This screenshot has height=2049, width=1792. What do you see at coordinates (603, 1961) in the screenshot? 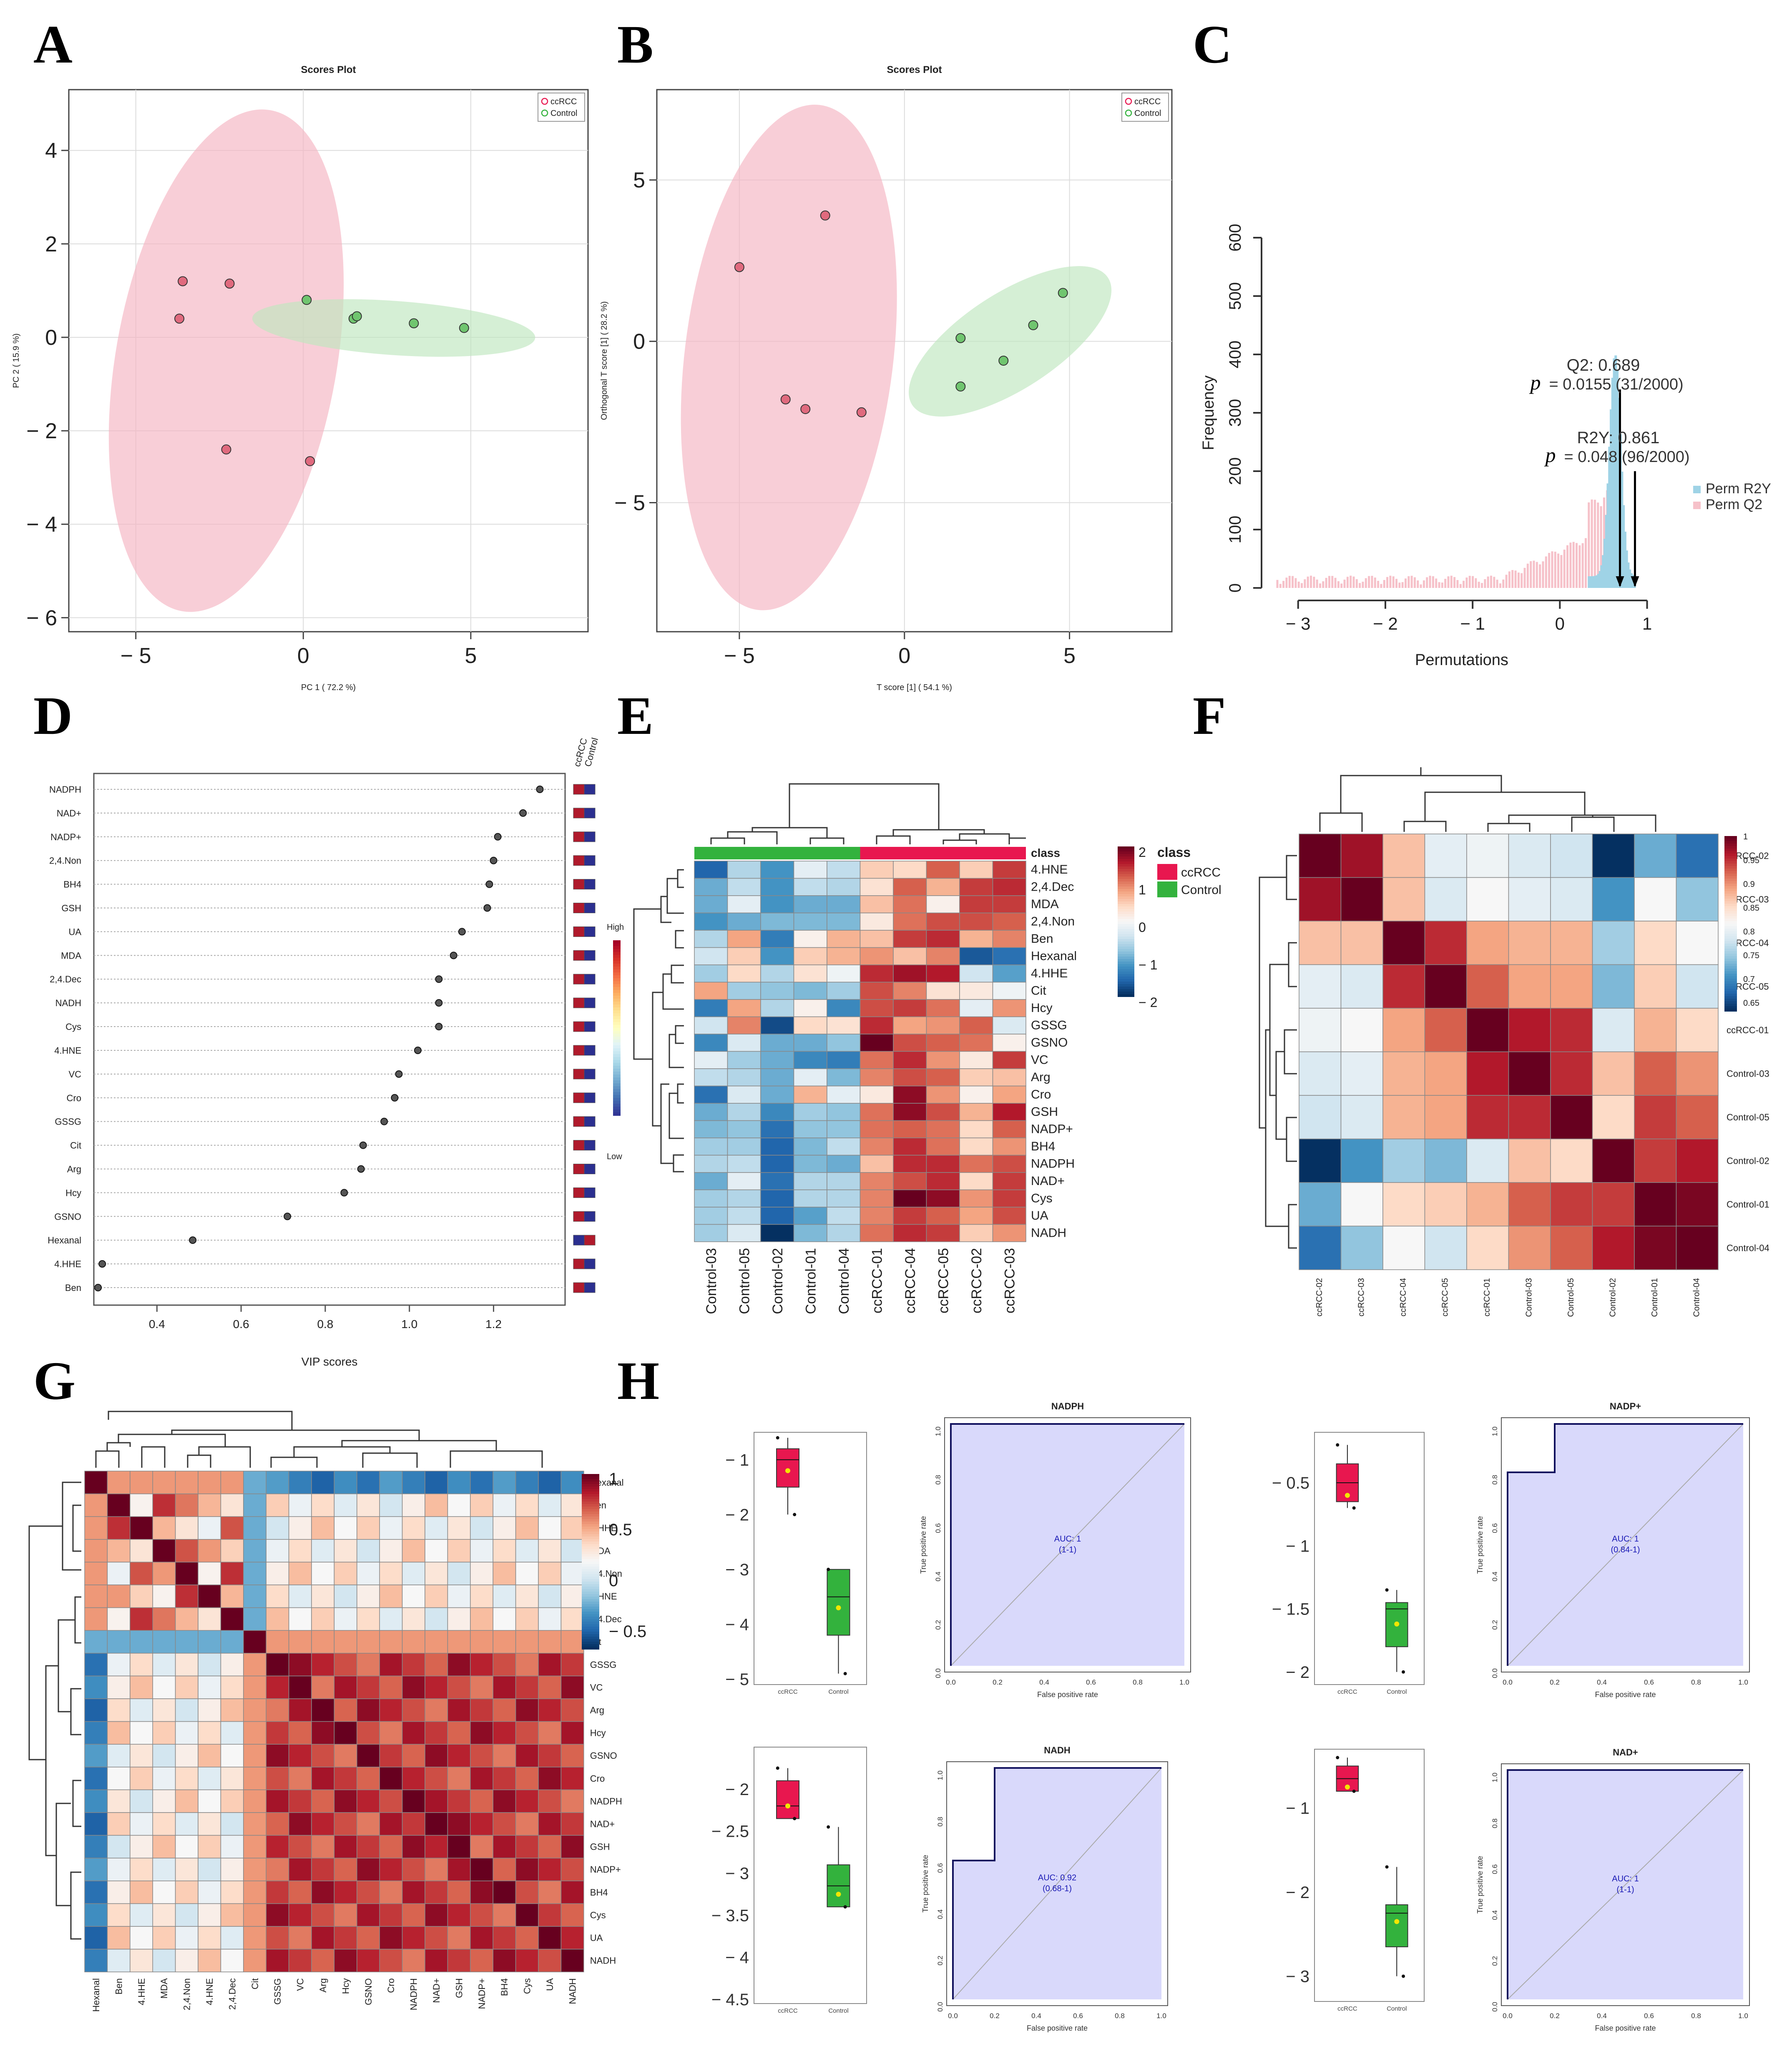
I see `row-label: NADH` at bounding box center [603, 1961].